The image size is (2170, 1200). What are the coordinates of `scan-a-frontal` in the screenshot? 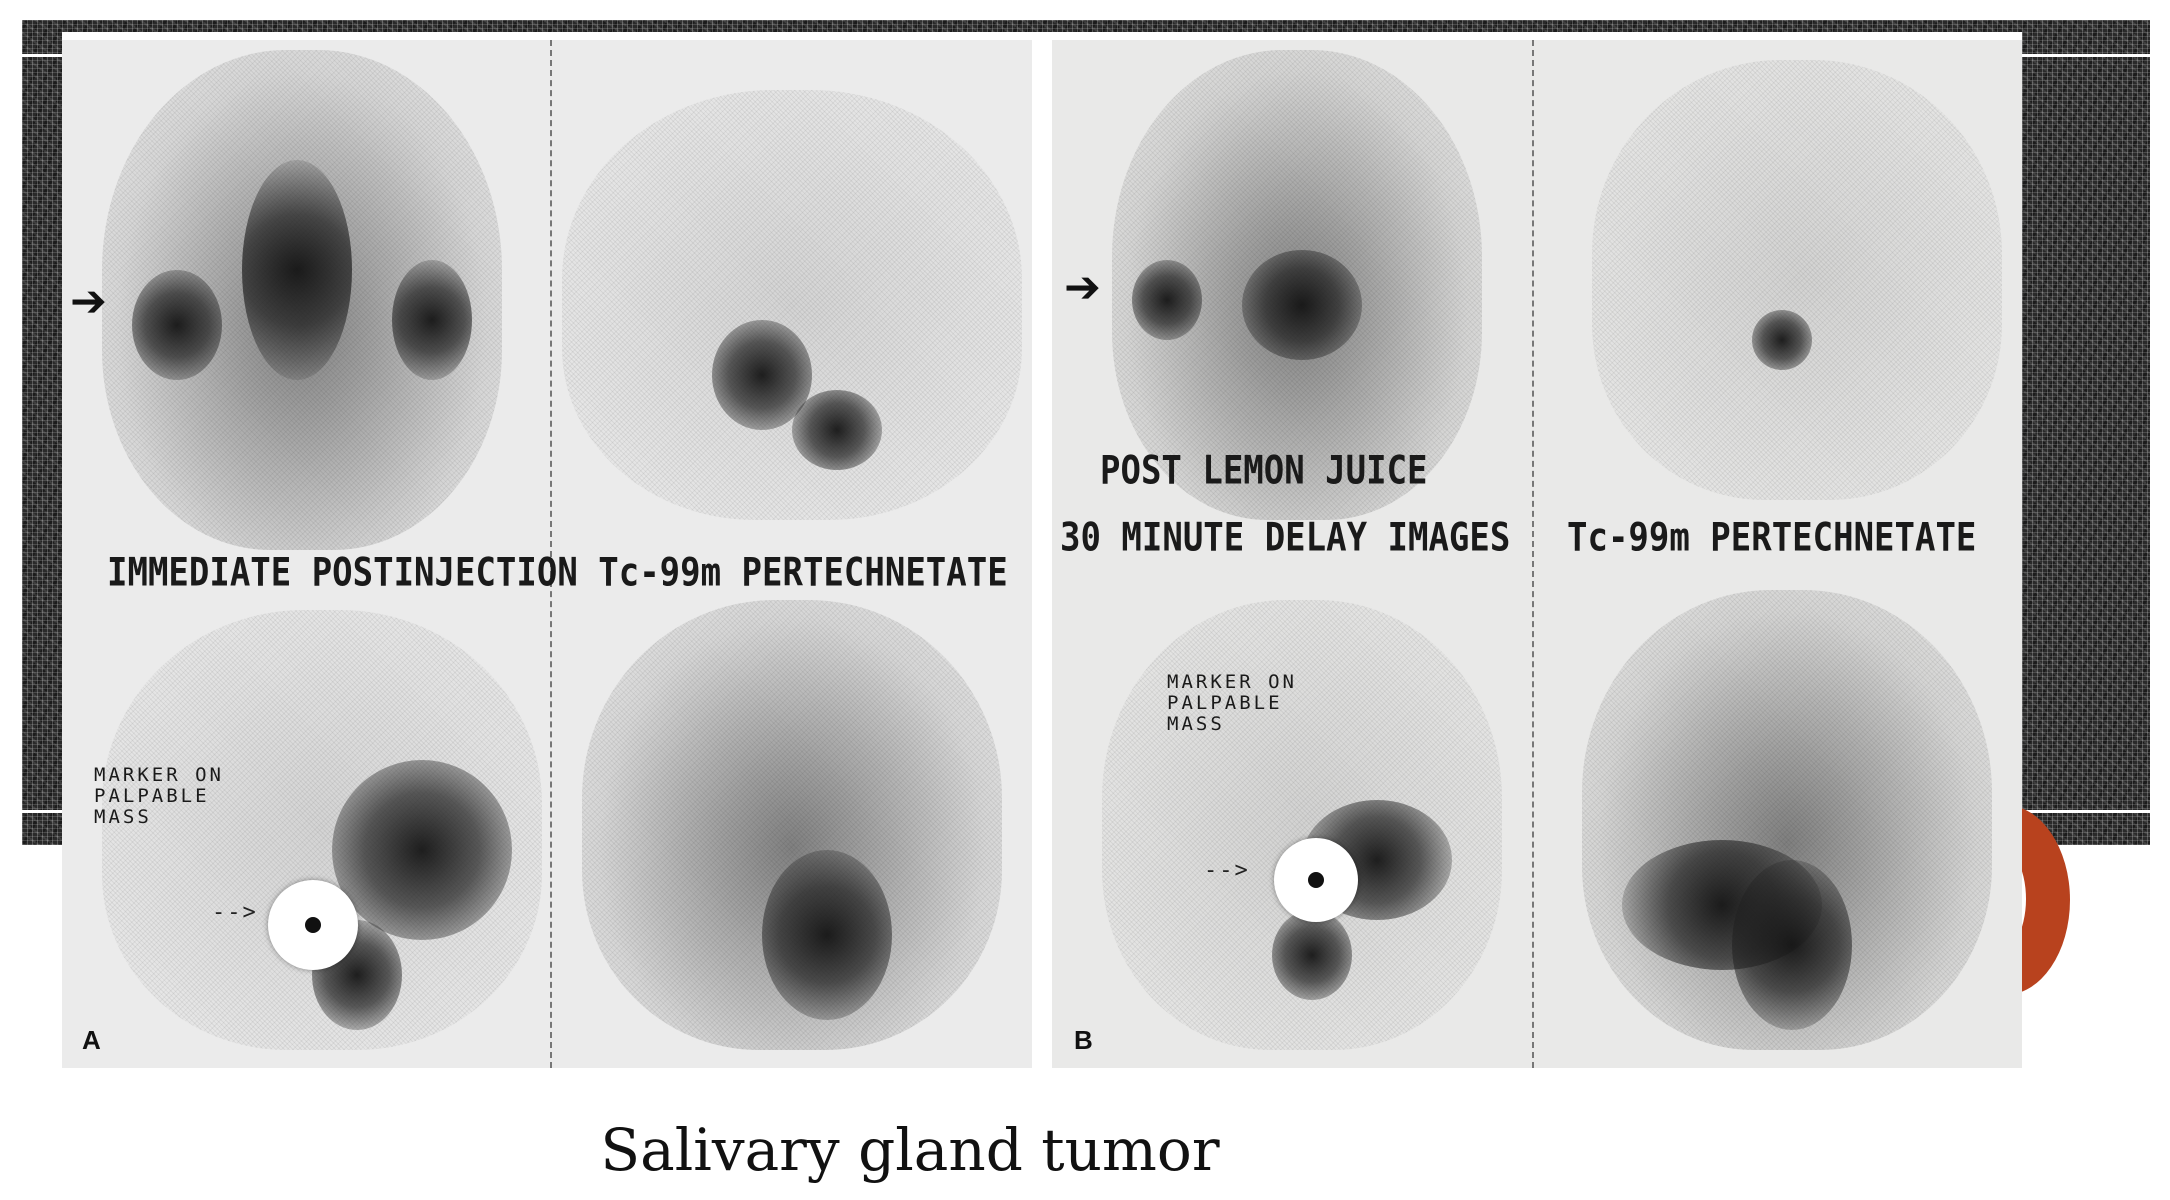 It's located at (302, 300).